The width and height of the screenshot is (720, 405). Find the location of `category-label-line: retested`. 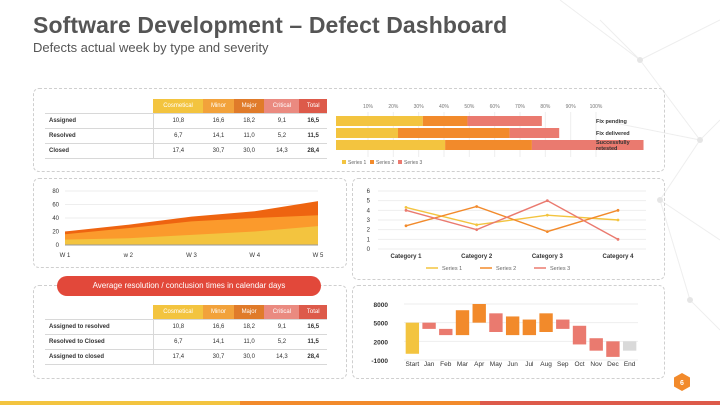

category-label-line: retested is located at coordinates (606, 149).